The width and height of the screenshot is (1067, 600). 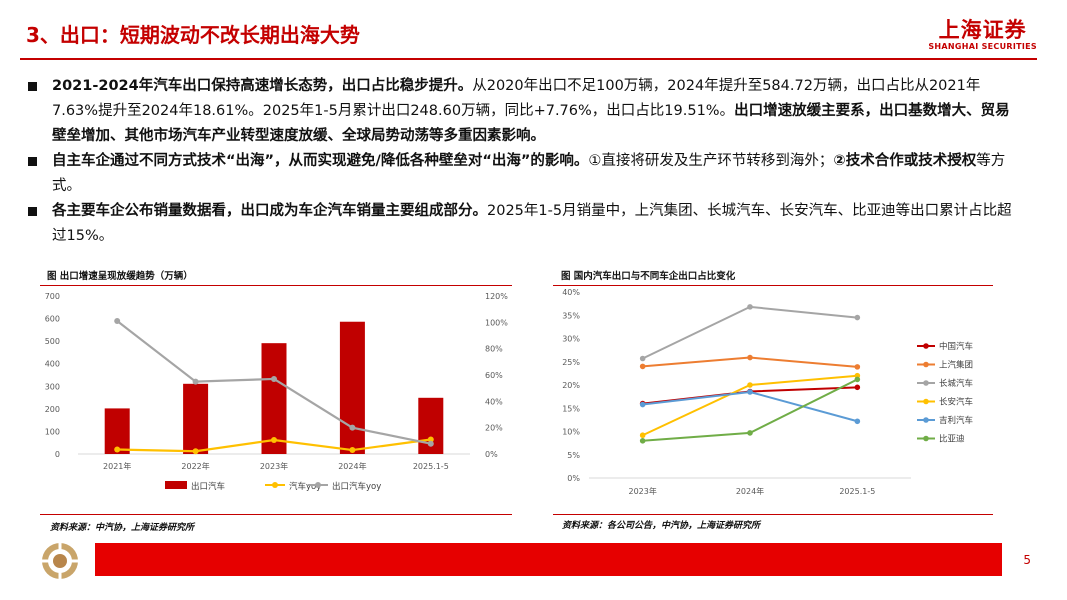 What do you see at coordinates (773, 285) in the screenshot?
I see `right-caption-rule` at bounding box center [773, 285].